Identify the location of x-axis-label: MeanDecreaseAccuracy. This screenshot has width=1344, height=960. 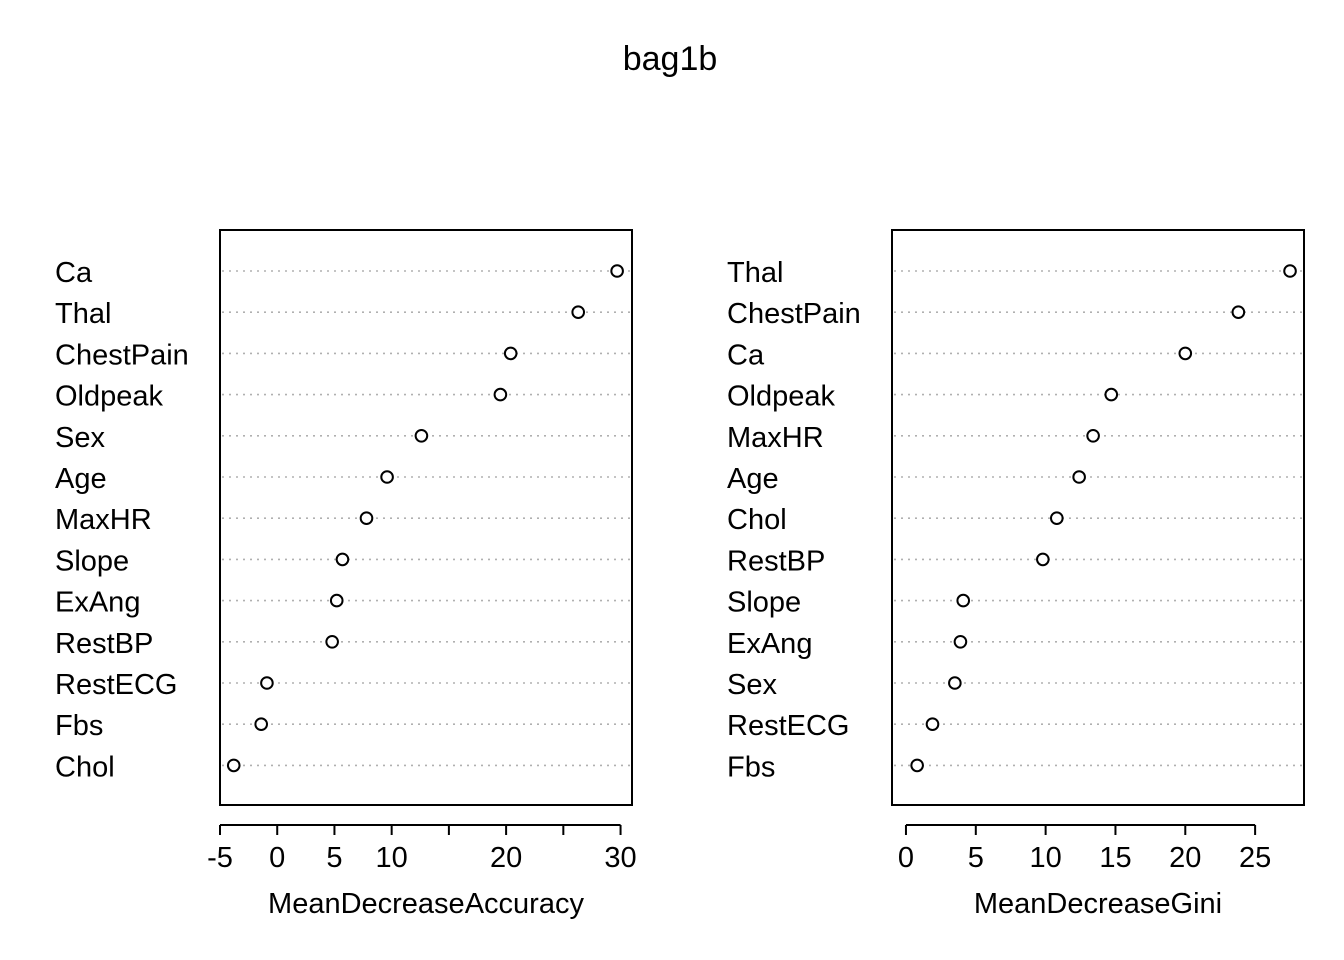
(426, 904).